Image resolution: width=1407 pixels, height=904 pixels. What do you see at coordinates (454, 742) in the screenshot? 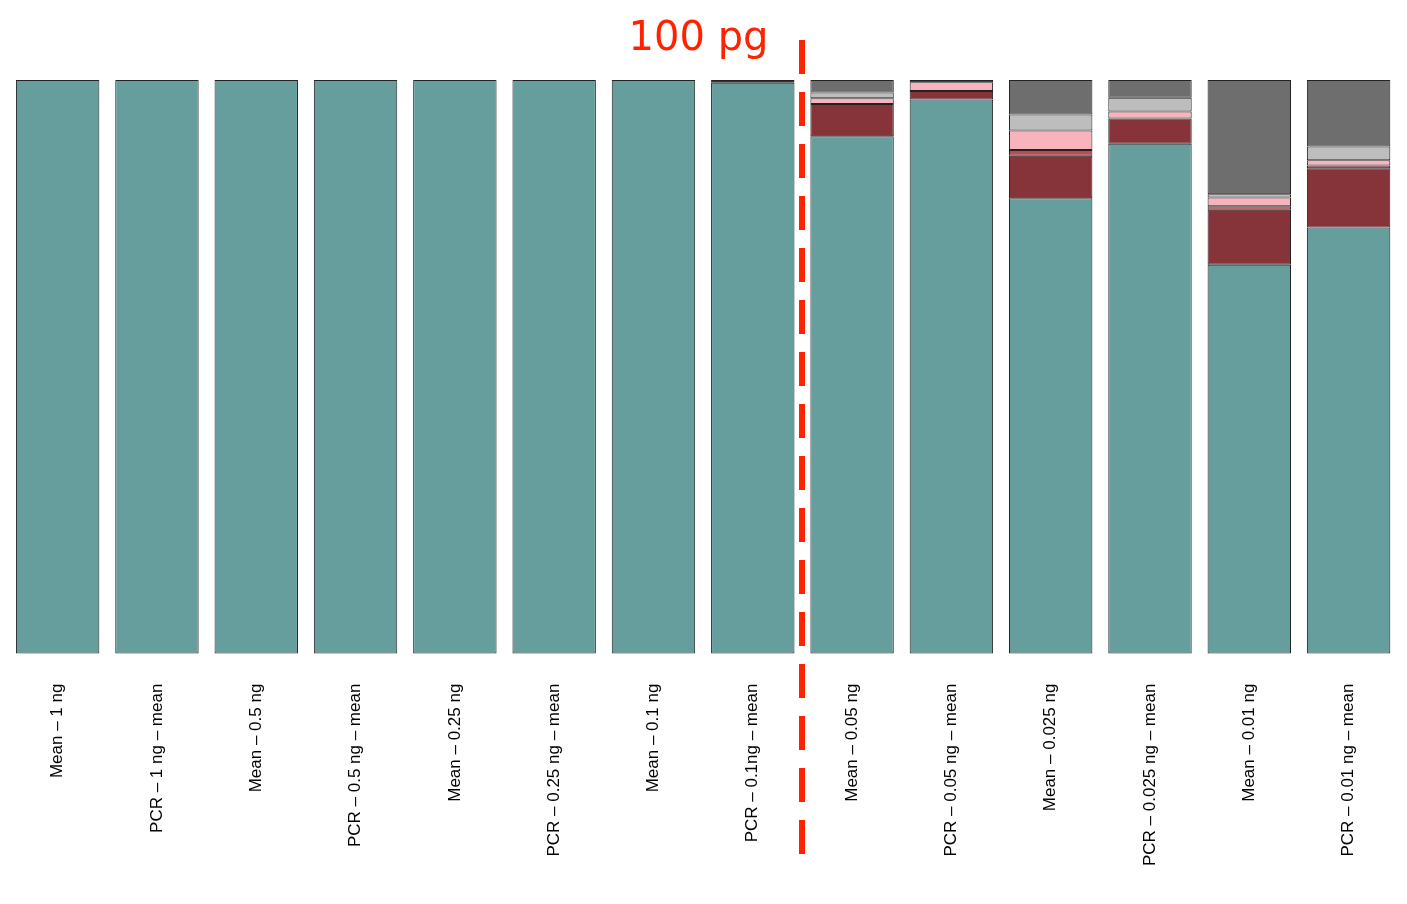
I see `x-tick-label: Mean – 0.25 ng` at bounding box center [454, 742].